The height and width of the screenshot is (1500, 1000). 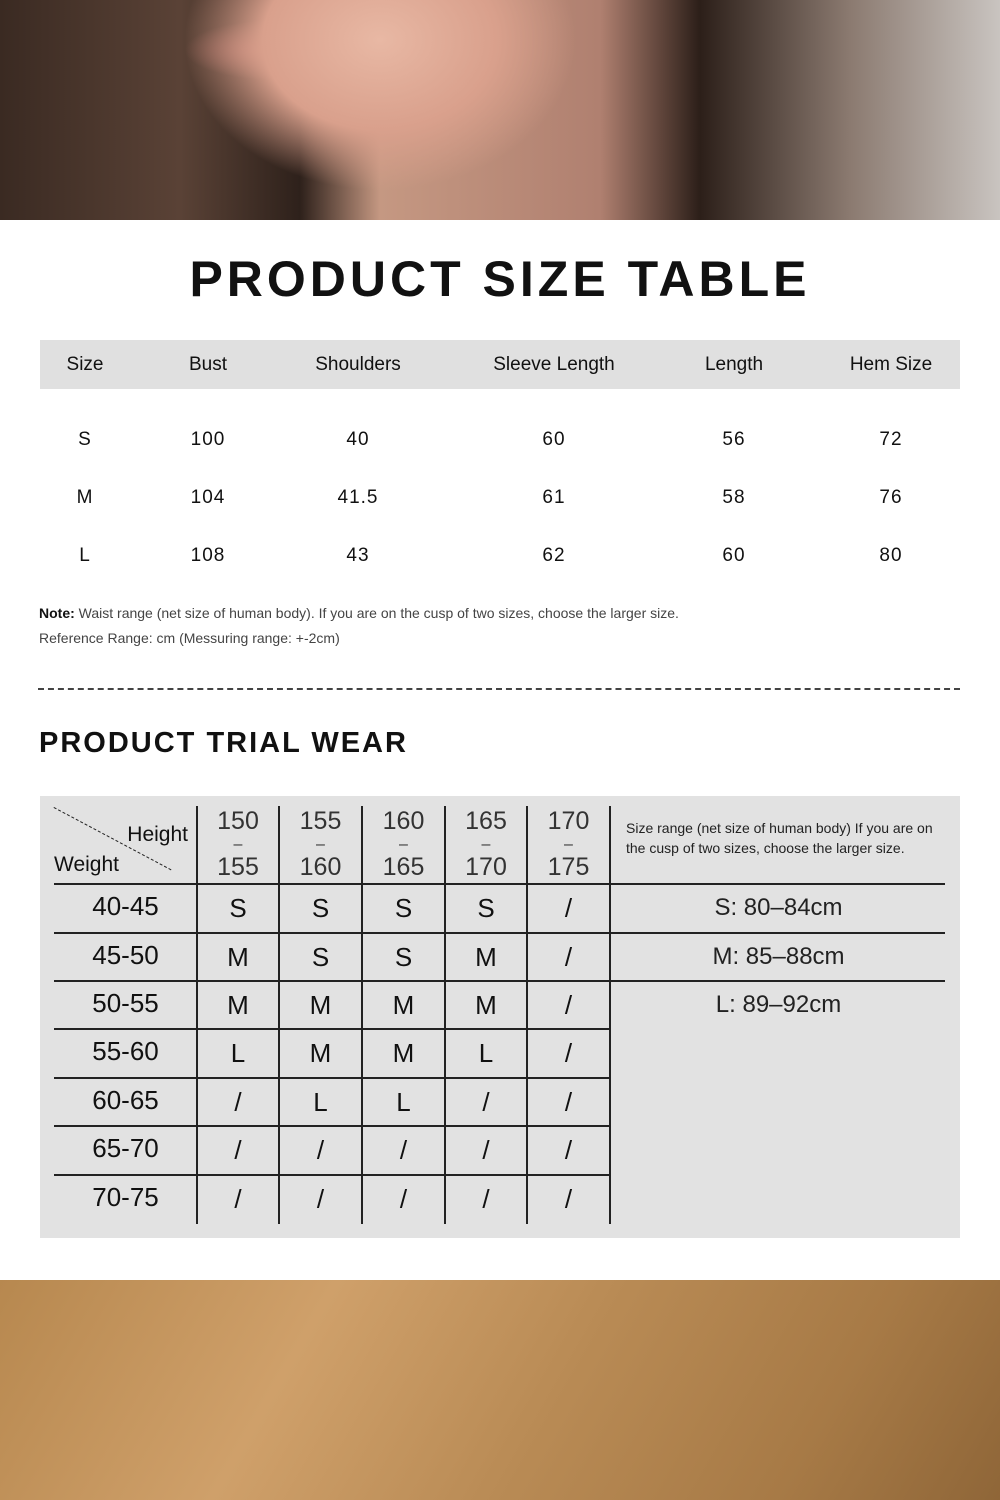 What do you see at coordinates (778, 956) in the screenshot?
I see `waist-range: M: 85–88cm` at bounding box center [778, 956].